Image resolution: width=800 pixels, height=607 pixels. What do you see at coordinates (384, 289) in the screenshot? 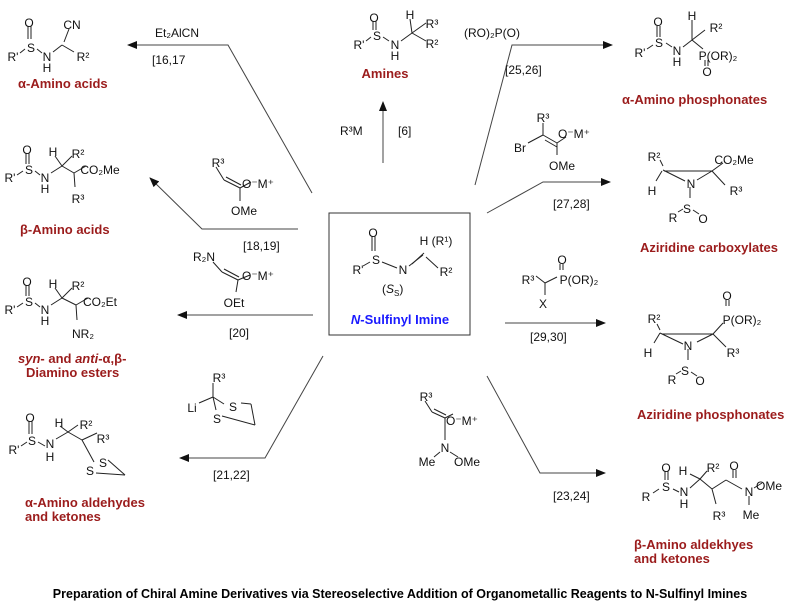
I see `stereo-open: (` at bounding box center [384, 289].